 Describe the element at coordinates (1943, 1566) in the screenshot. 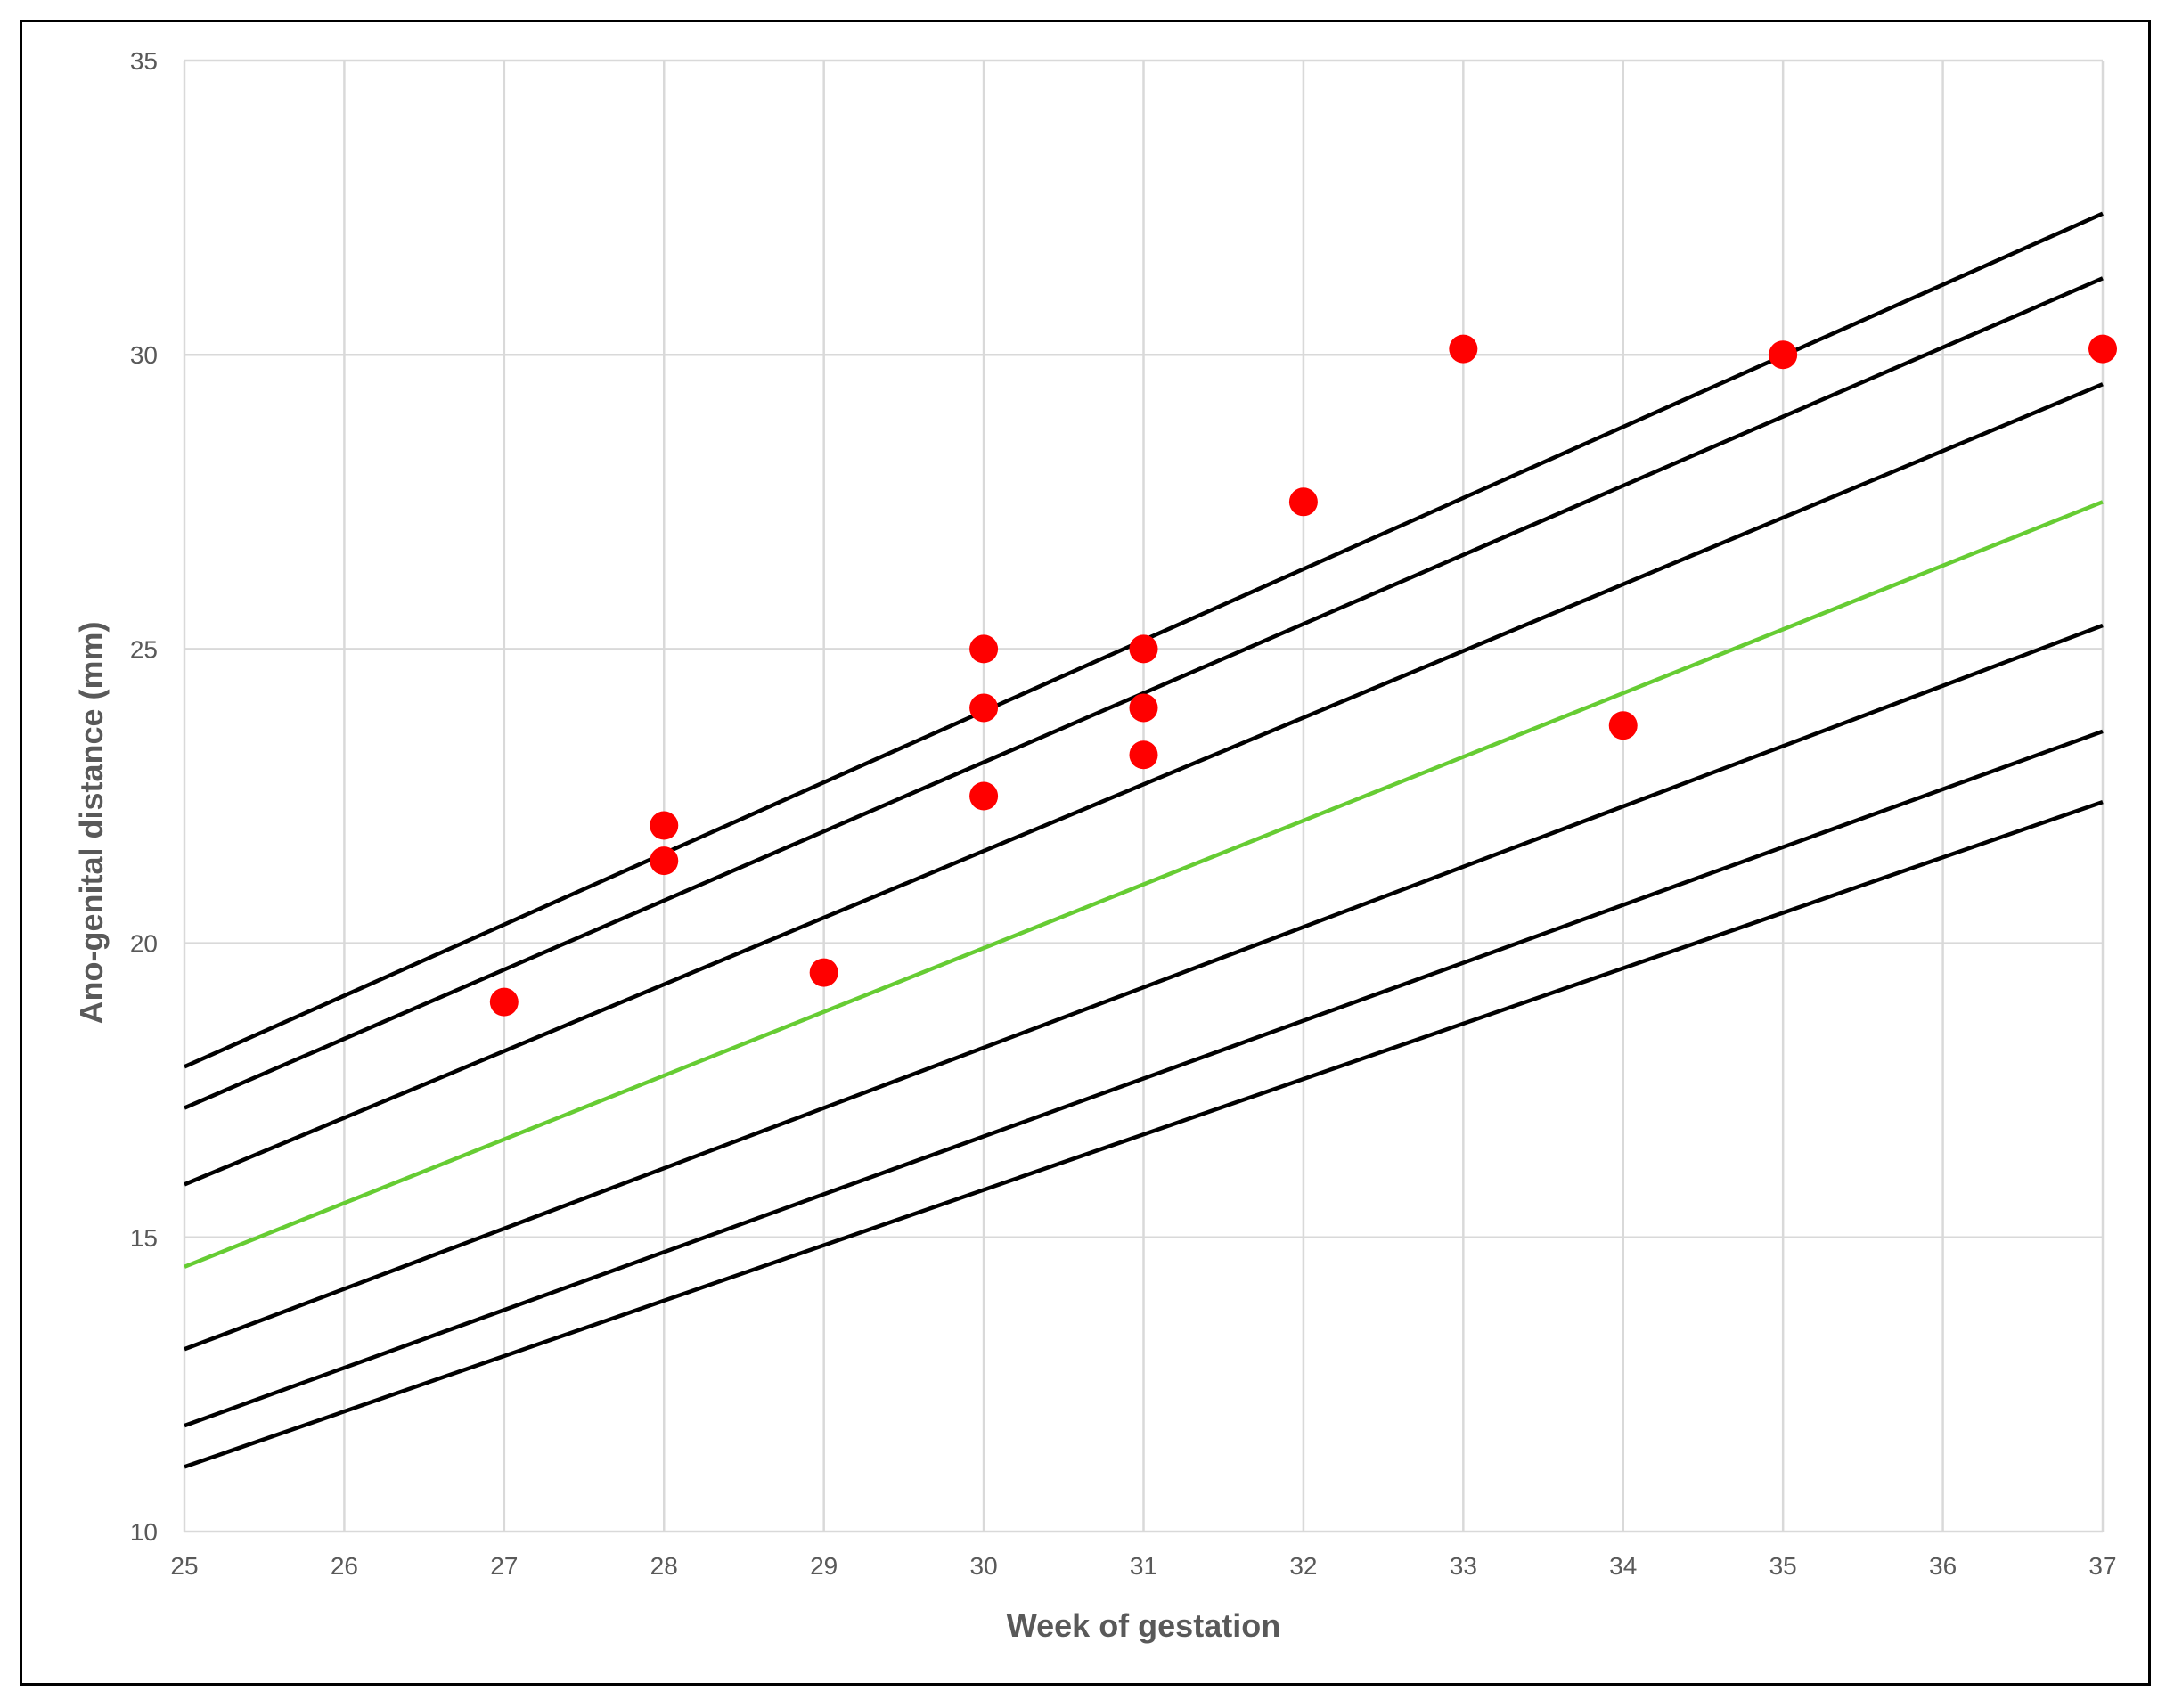

I see `x-tick-label: 36` at that location.